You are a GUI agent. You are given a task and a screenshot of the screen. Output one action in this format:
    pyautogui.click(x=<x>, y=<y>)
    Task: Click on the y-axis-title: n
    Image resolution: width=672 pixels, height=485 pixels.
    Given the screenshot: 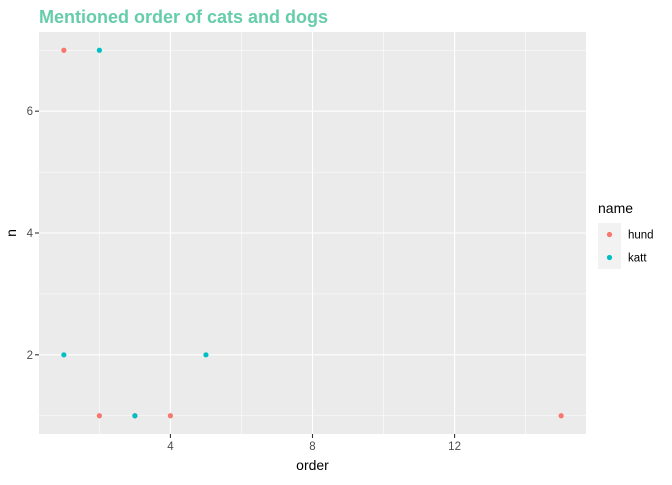 What is the action you would take?
    pyautogui.click(x=11, y=233)
    